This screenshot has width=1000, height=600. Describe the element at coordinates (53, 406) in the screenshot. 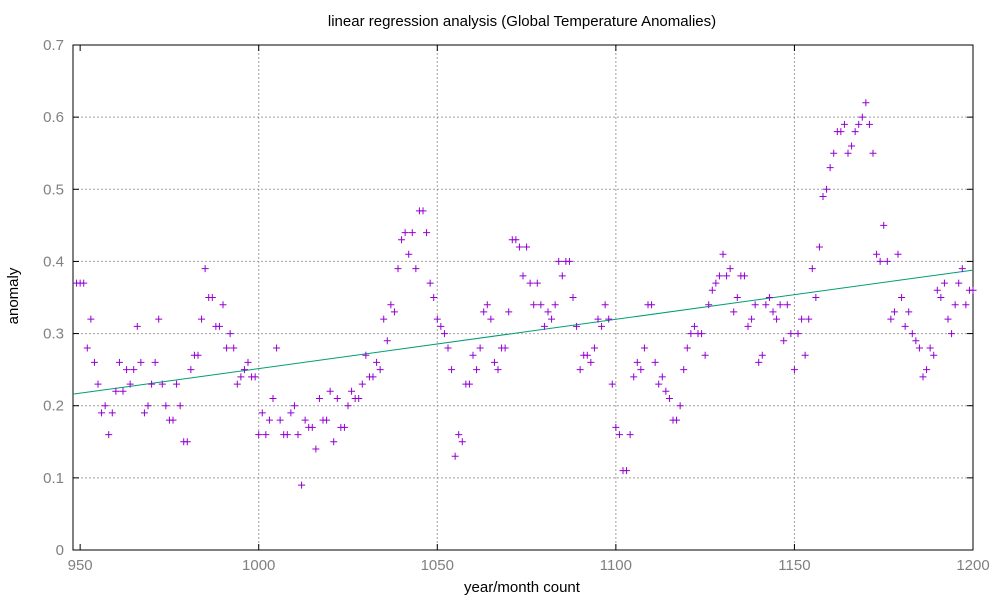

I see `y-tick-label: 0.2` at that location.